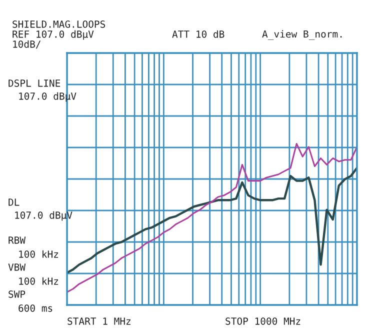 The image size is (376, 333). I want to click on text: DL, so click(14, 202).